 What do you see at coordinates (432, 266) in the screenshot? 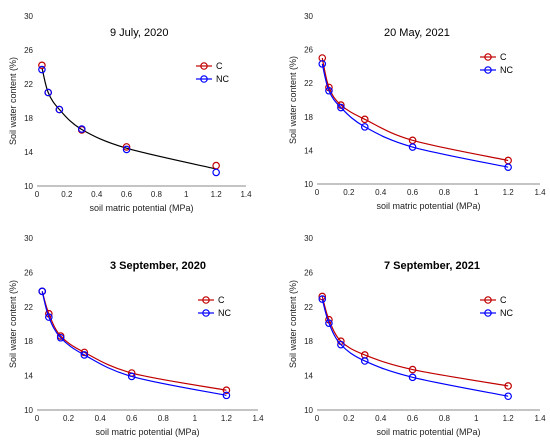
I see `chart-title: 7 September, 2021` at bounding box center [432, 266].